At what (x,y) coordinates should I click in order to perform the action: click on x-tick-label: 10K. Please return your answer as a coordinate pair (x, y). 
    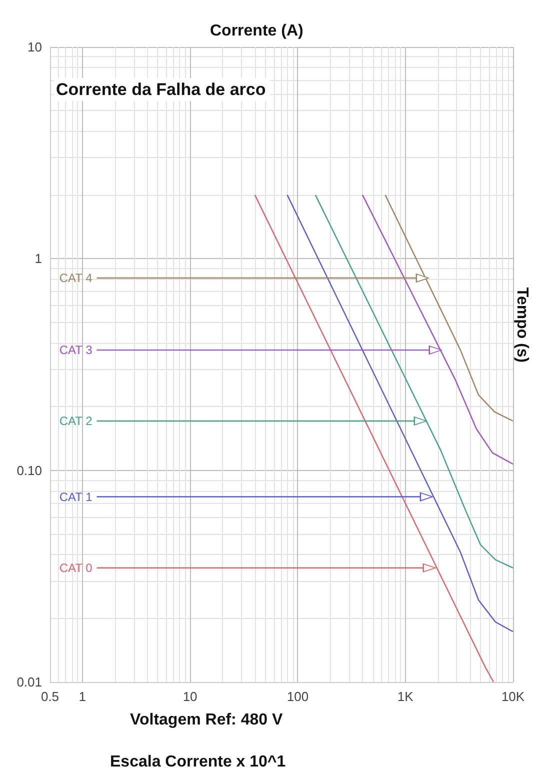
    Looking at the image, I should click on (513, 696).